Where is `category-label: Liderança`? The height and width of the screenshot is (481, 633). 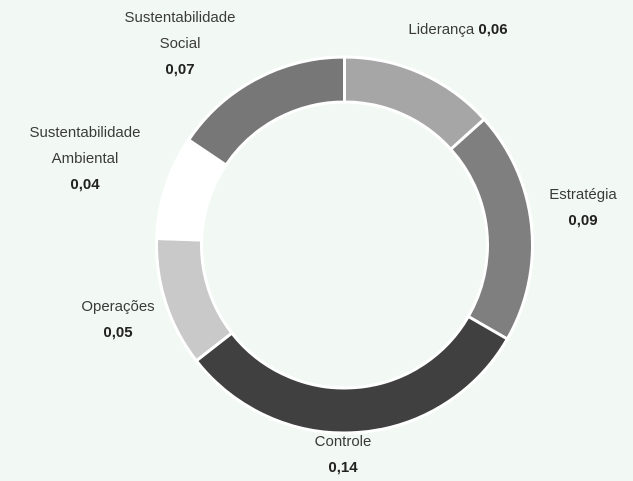 category-label: Liderança is located at coordinates (441, 29).